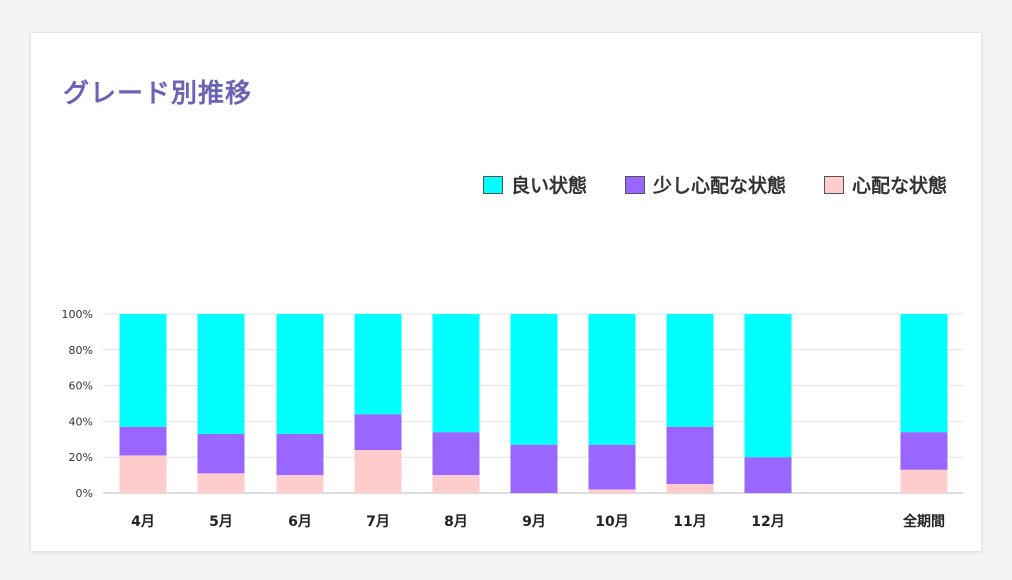 This screenshot has height=580, width=1012. I want to click on bar-segment-全期間-少し心配な状態, so click(924, 451).